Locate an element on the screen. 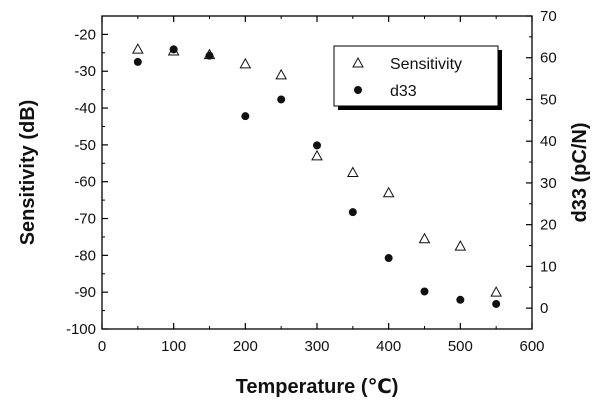 The height and width of the screenshot is (405, 602). legend-label: Sensitivity is located at coordinates (426, 64).